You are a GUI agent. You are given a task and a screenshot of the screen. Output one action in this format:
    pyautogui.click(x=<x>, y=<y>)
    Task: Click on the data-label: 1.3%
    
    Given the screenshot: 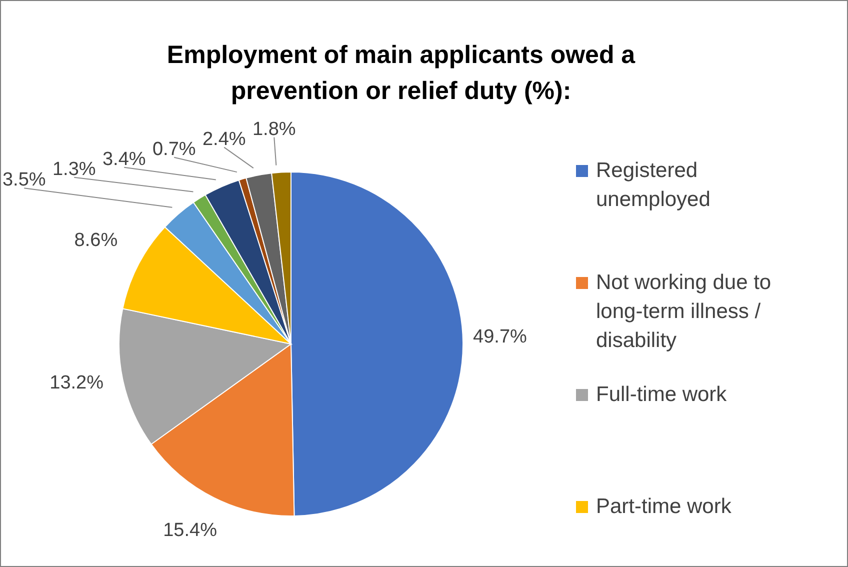 What is the action you would take?
    pyautogui.click(x=74, y=169)
    